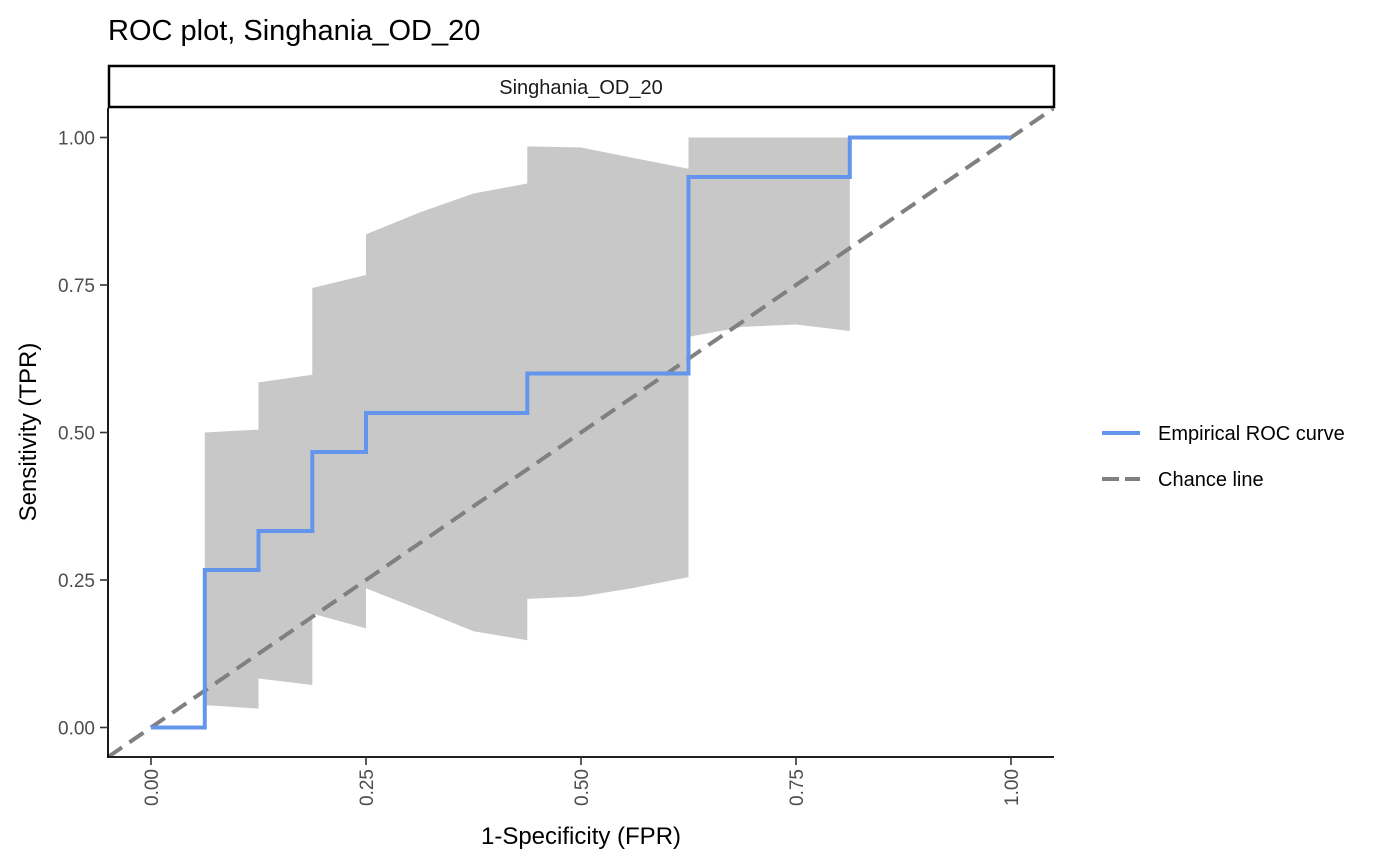 The image size is (1400, 865). What do you see at coordinates (1251, 434) in the screenshot?
I see `legend-label-roc: Empirical ROC curve` at bounding box center [1251, 434].